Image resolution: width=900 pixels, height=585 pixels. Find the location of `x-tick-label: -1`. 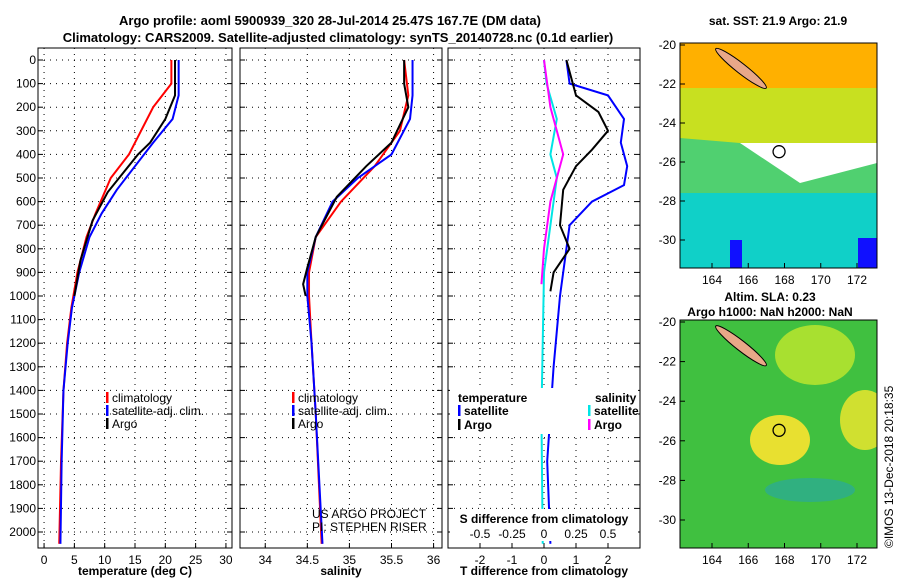

x-tick-label: -1 is located at coordinates (512, 560).